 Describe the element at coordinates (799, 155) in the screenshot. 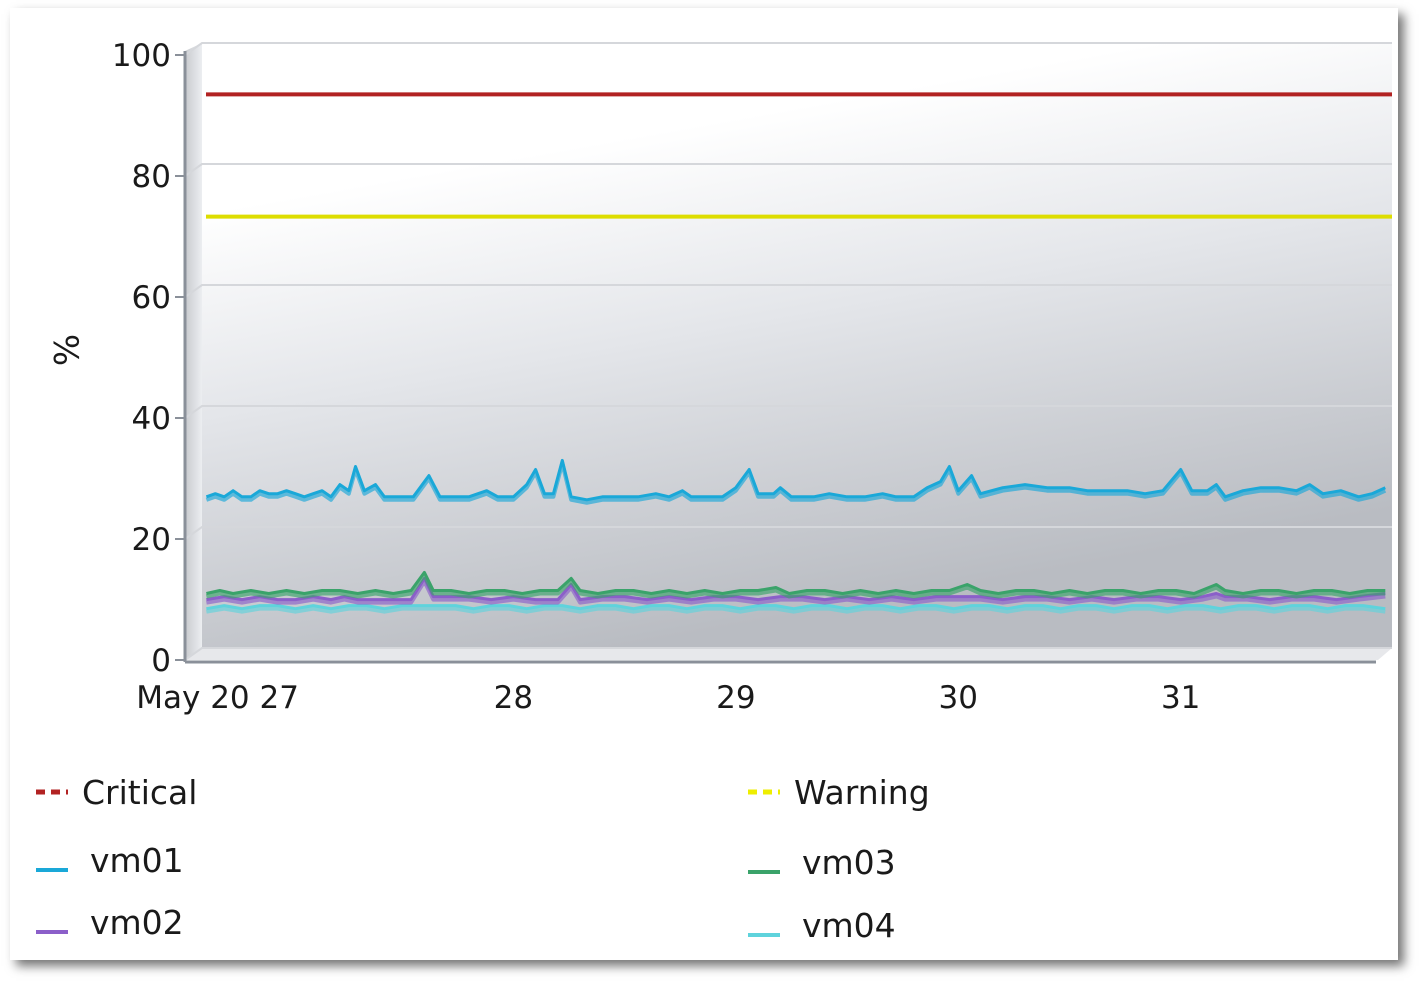

I see `threshold-lines` at that location.